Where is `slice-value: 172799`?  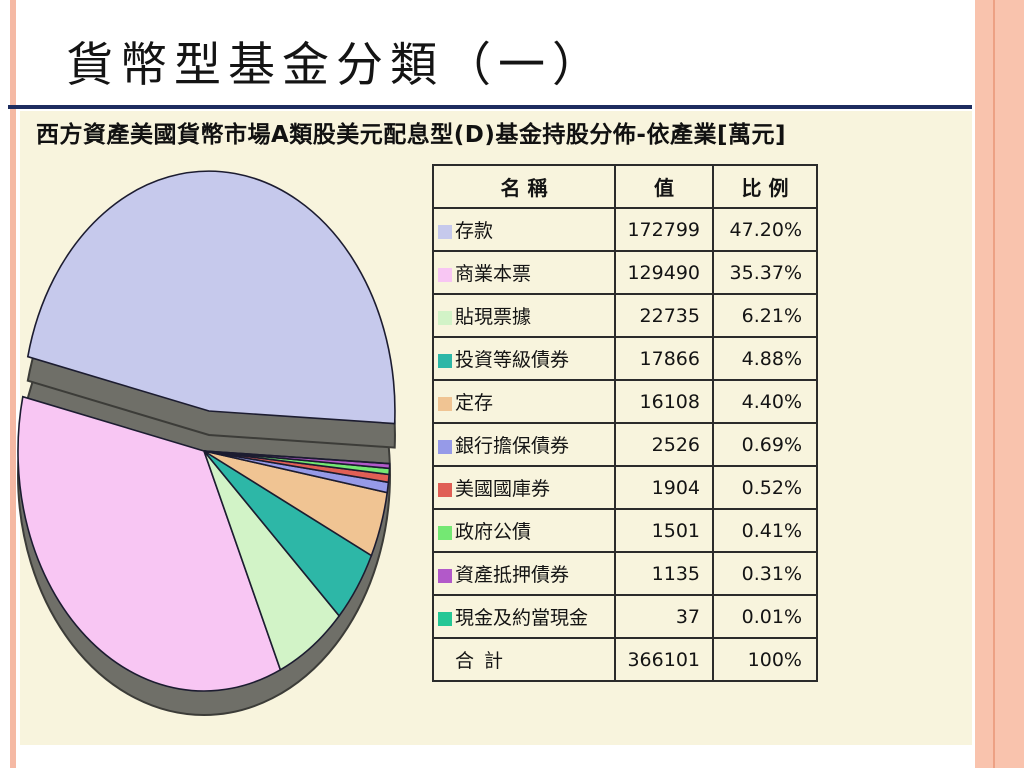 slice-value: 172799 is located at coordinates (664, 229).